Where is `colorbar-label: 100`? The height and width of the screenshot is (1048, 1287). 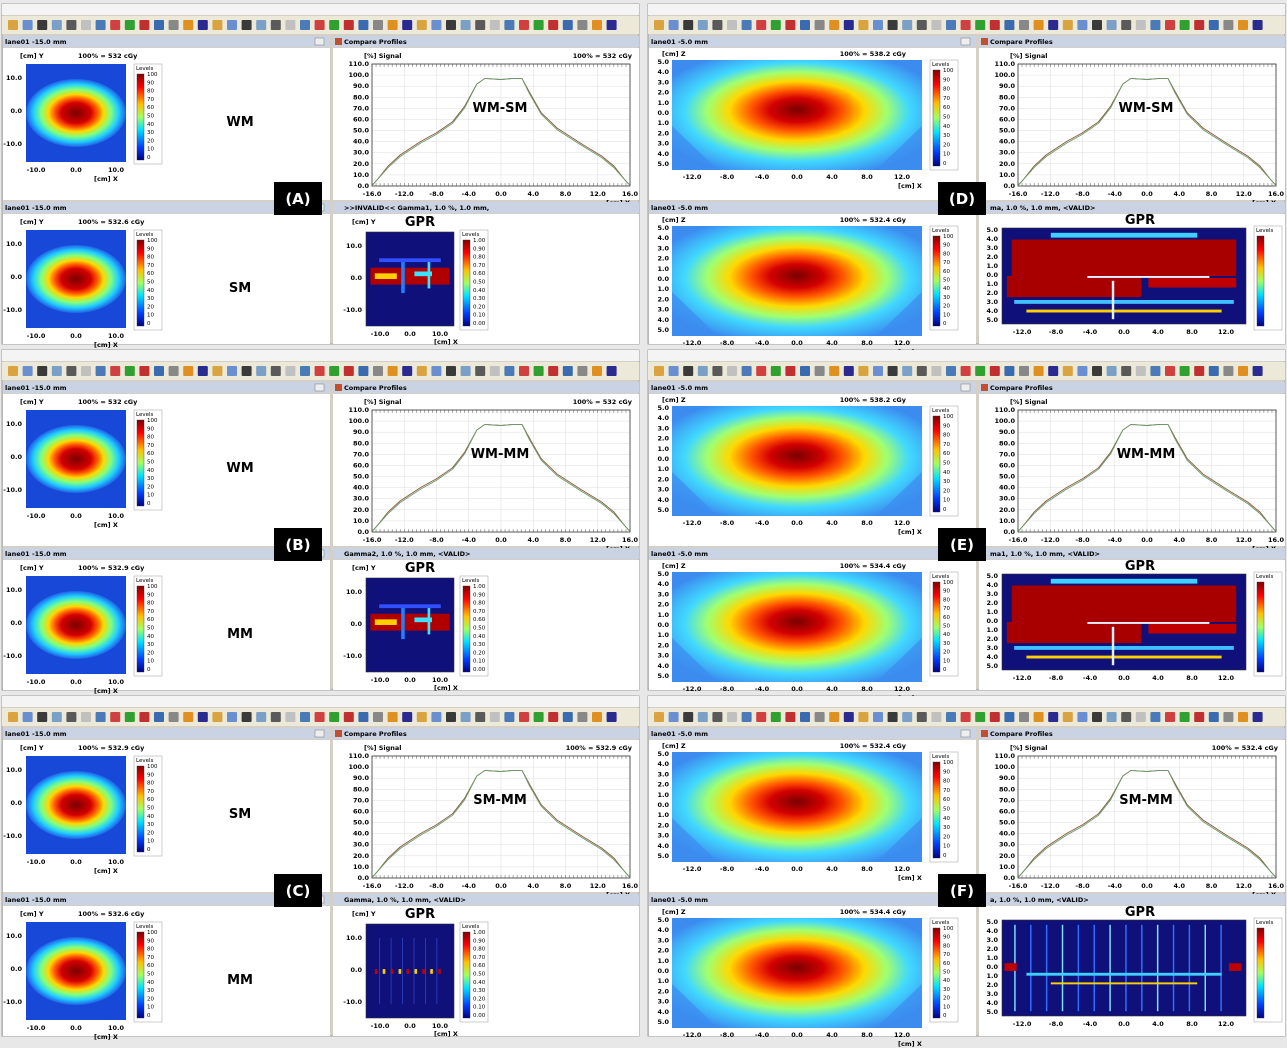 colorbar-label: 100 is located at coordinates (948, 929).